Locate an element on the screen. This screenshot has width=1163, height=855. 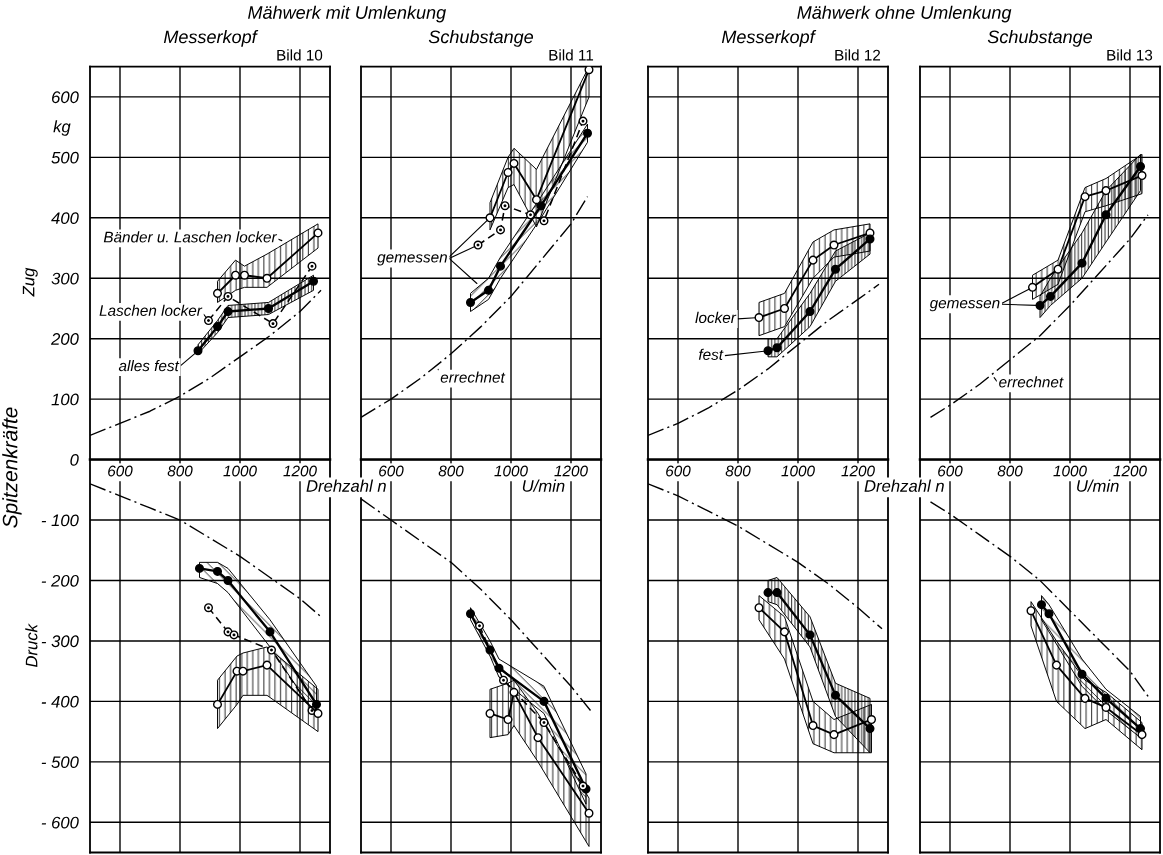
y-tick-label: 100 is located at coordinates (65, 399).